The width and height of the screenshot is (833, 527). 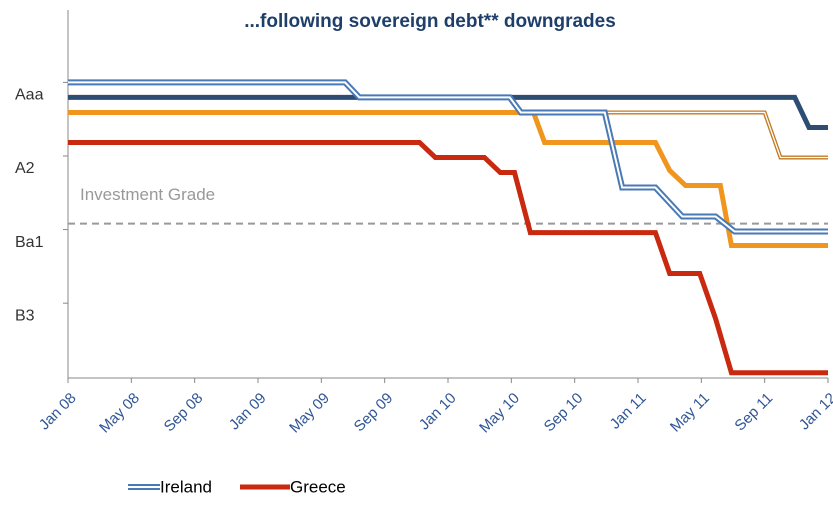 I want to click on y-tick-label: Ba1, so click(x=29, y=242).